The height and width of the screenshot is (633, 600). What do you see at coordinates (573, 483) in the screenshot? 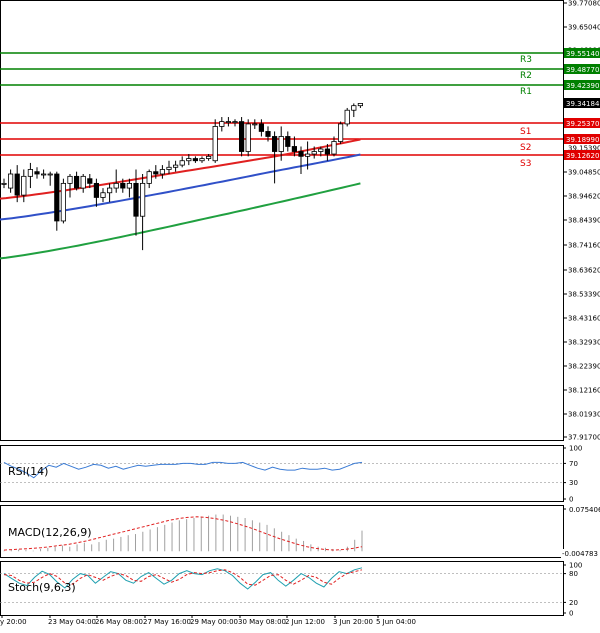
I see `rsi-tick-label: 30` at bounding box center [573, 483].